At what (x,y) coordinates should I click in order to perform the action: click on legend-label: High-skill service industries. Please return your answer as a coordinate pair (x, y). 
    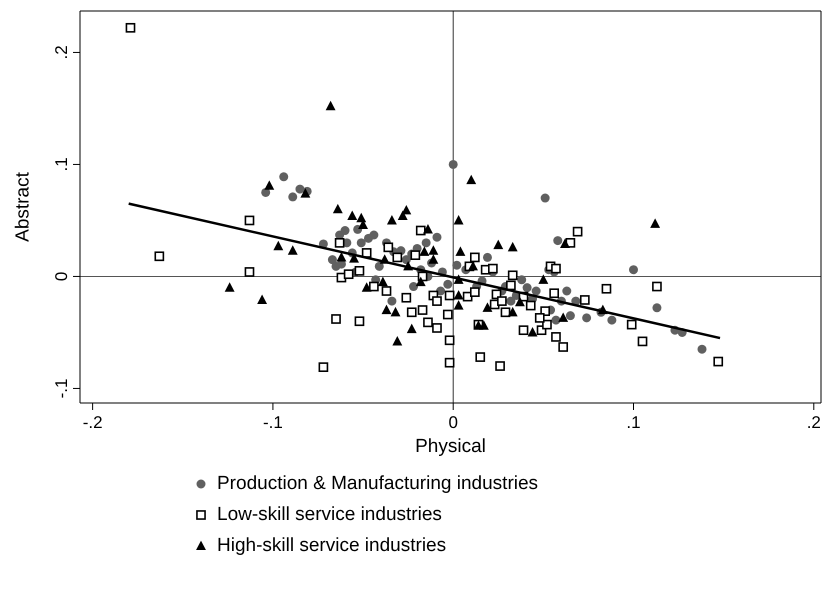
    Looking at the image, I should click on (331, 545).